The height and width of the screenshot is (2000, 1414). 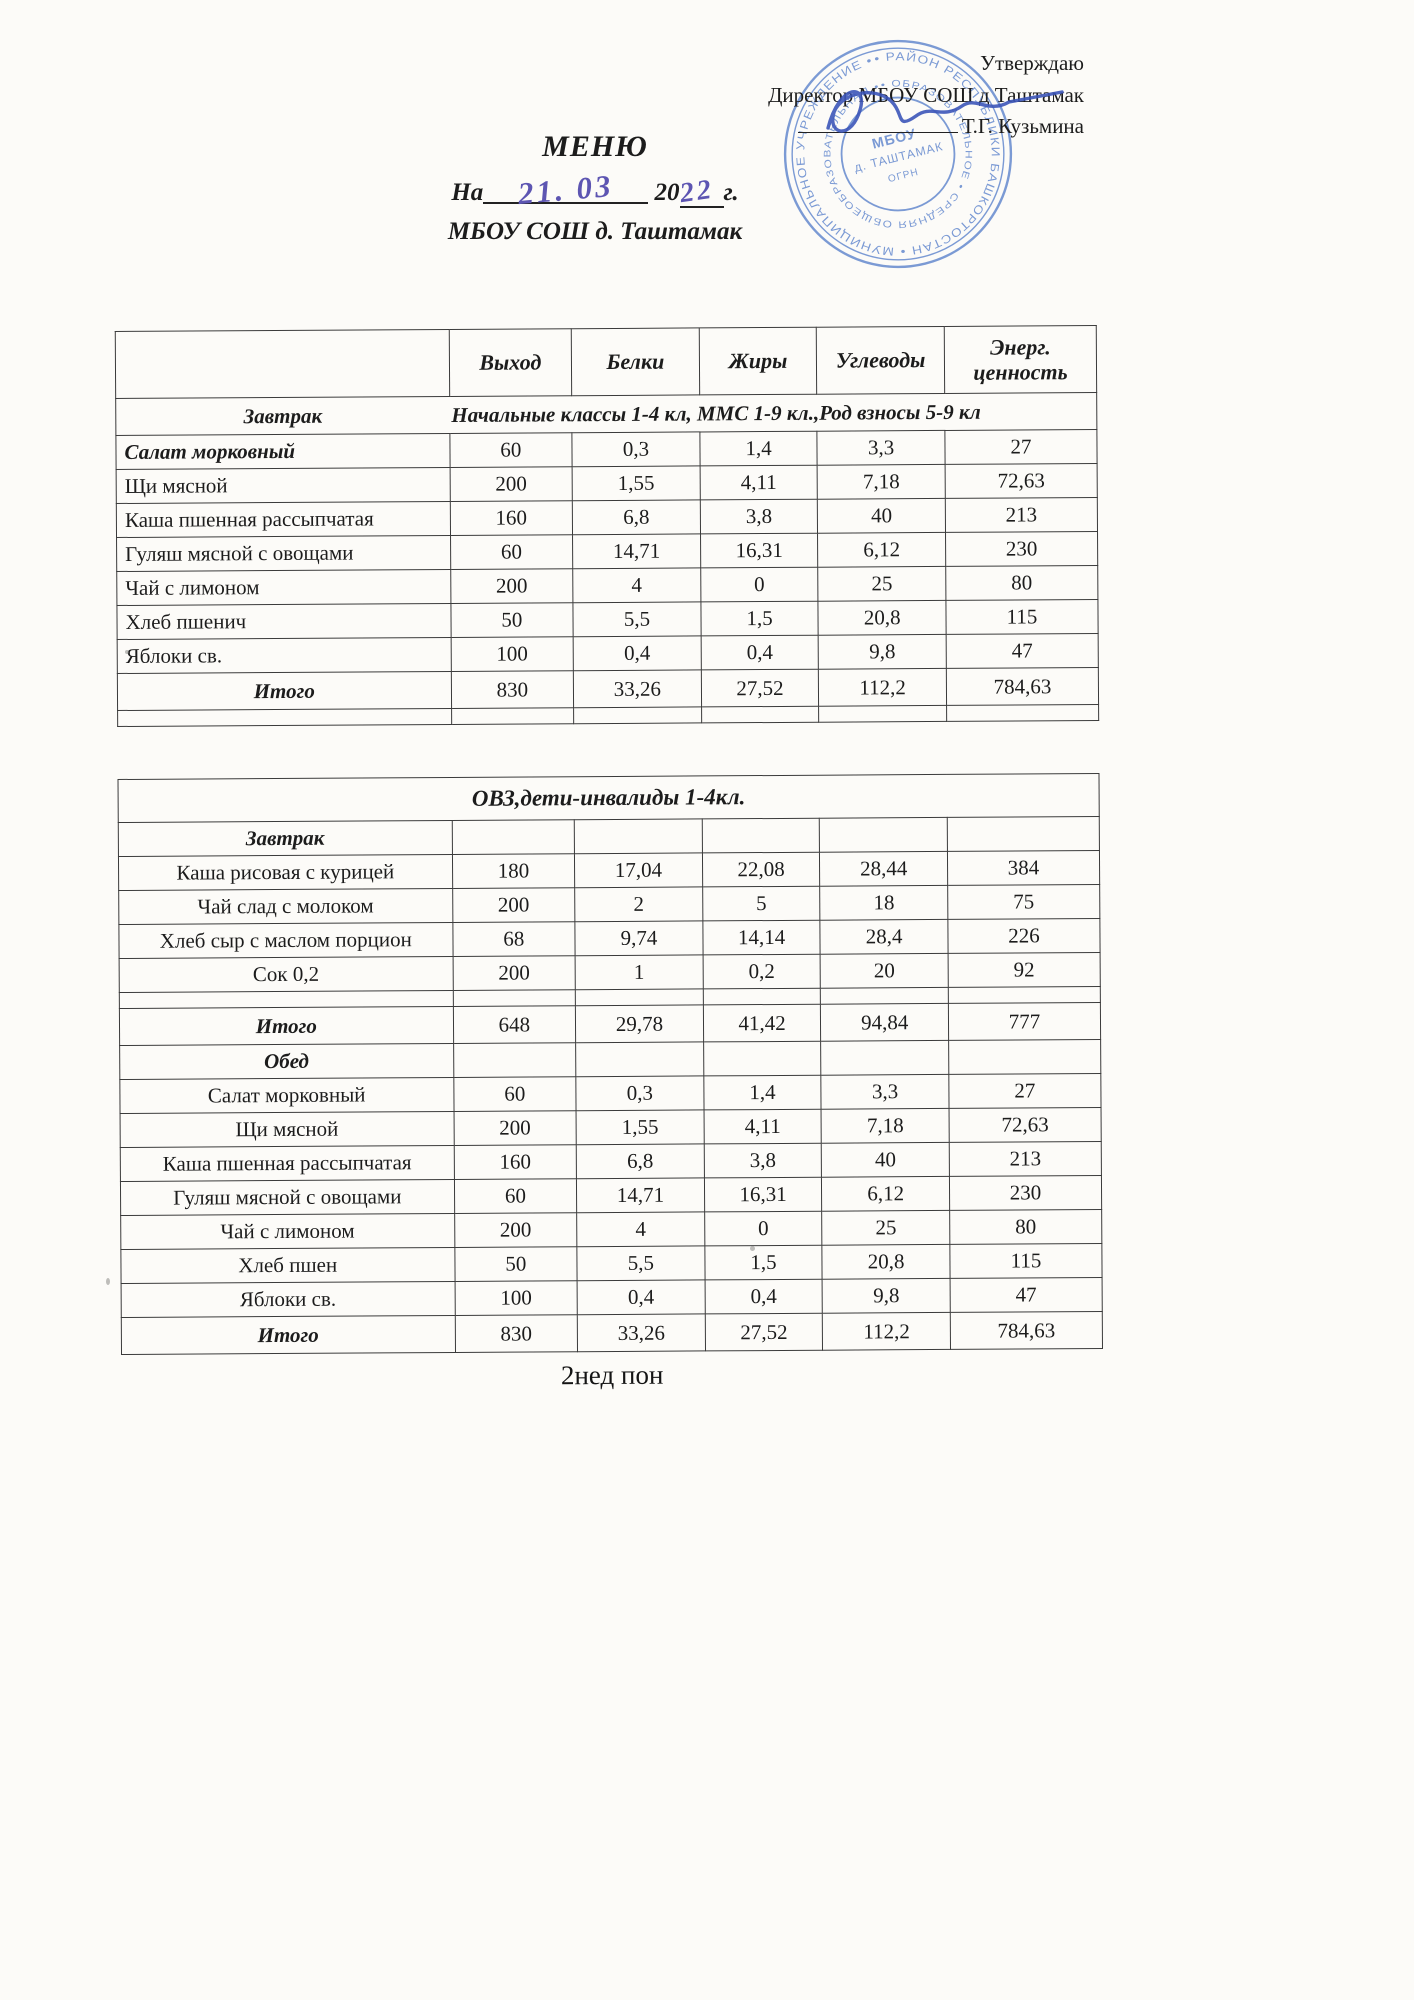 I want to click on table-cell: 226, so click(x=1024, y=936).